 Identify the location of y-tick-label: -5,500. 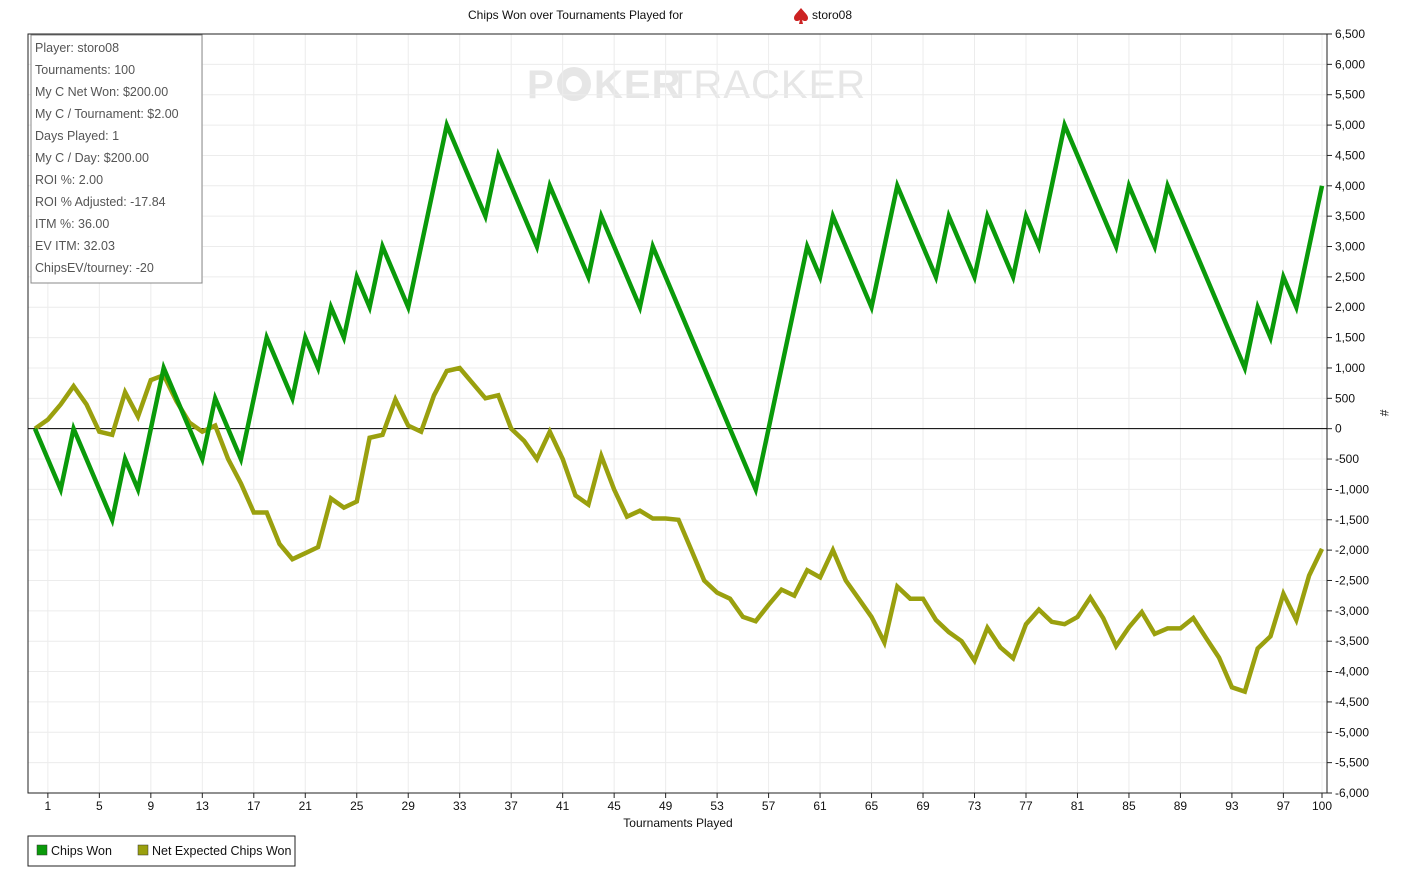
(1352, 763).